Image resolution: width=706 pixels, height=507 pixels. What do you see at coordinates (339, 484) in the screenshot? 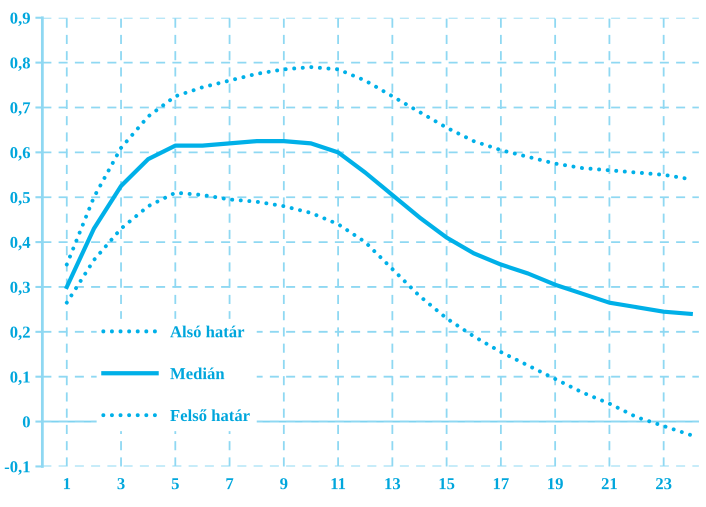
I see `x-tick-label: 11` at bounding box center [339, 484].